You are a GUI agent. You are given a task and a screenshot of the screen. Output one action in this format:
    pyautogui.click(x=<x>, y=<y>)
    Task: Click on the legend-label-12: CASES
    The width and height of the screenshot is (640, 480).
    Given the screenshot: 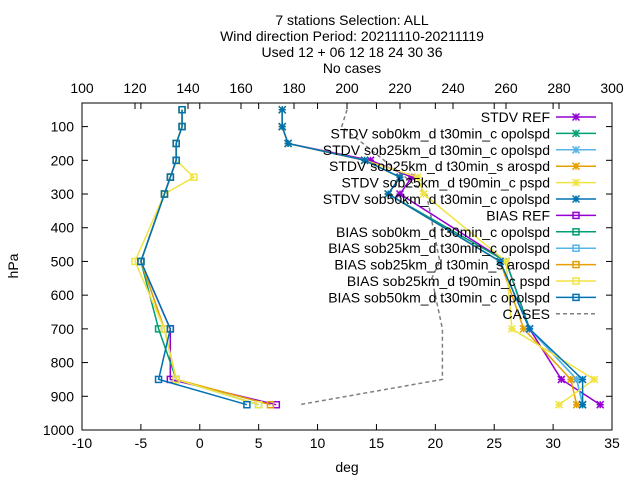 What is the action you would take?
    pyautogui.click(x=526, y=314)
    